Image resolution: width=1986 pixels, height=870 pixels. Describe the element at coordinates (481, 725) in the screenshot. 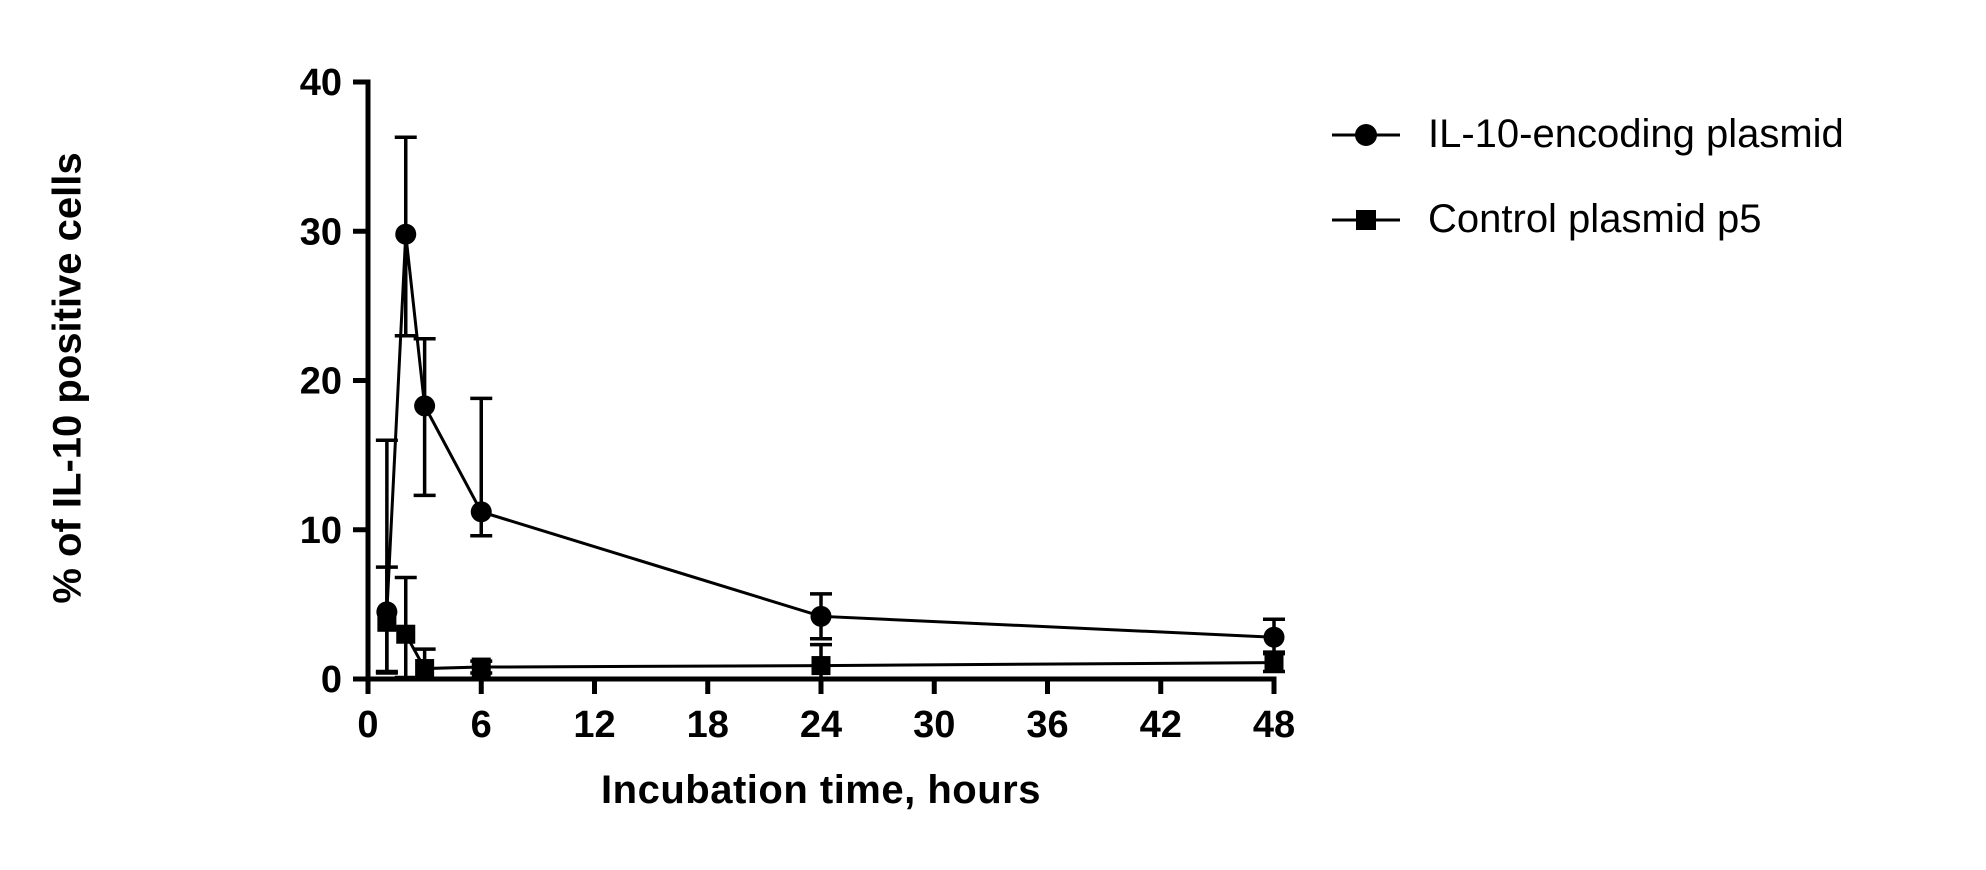

I see `x-tick-label: 6` at that location.